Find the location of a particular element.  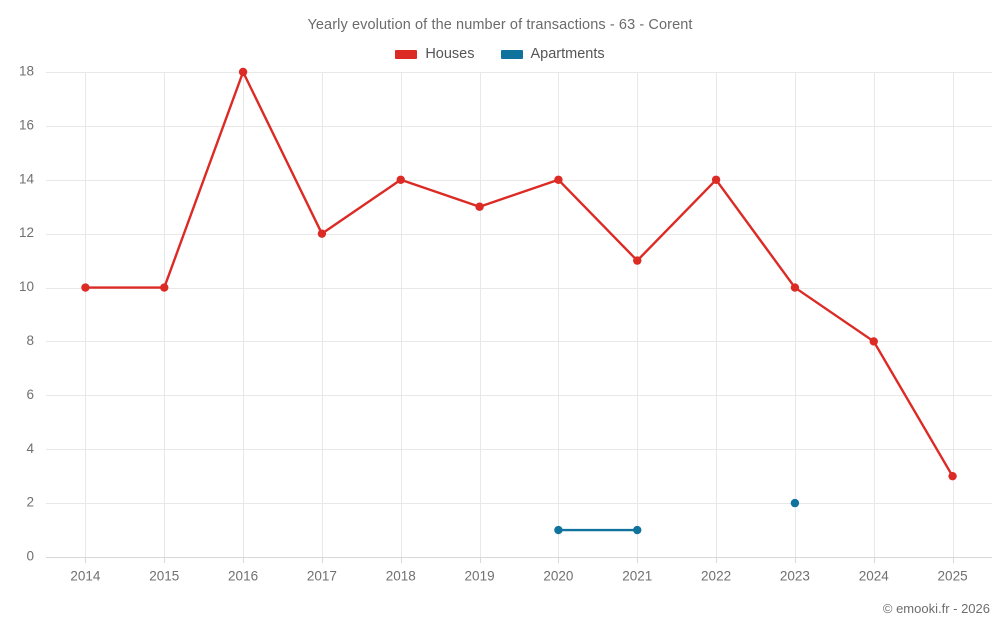

chart-legend: Houses Apartments is located at coordinates (500, 54).